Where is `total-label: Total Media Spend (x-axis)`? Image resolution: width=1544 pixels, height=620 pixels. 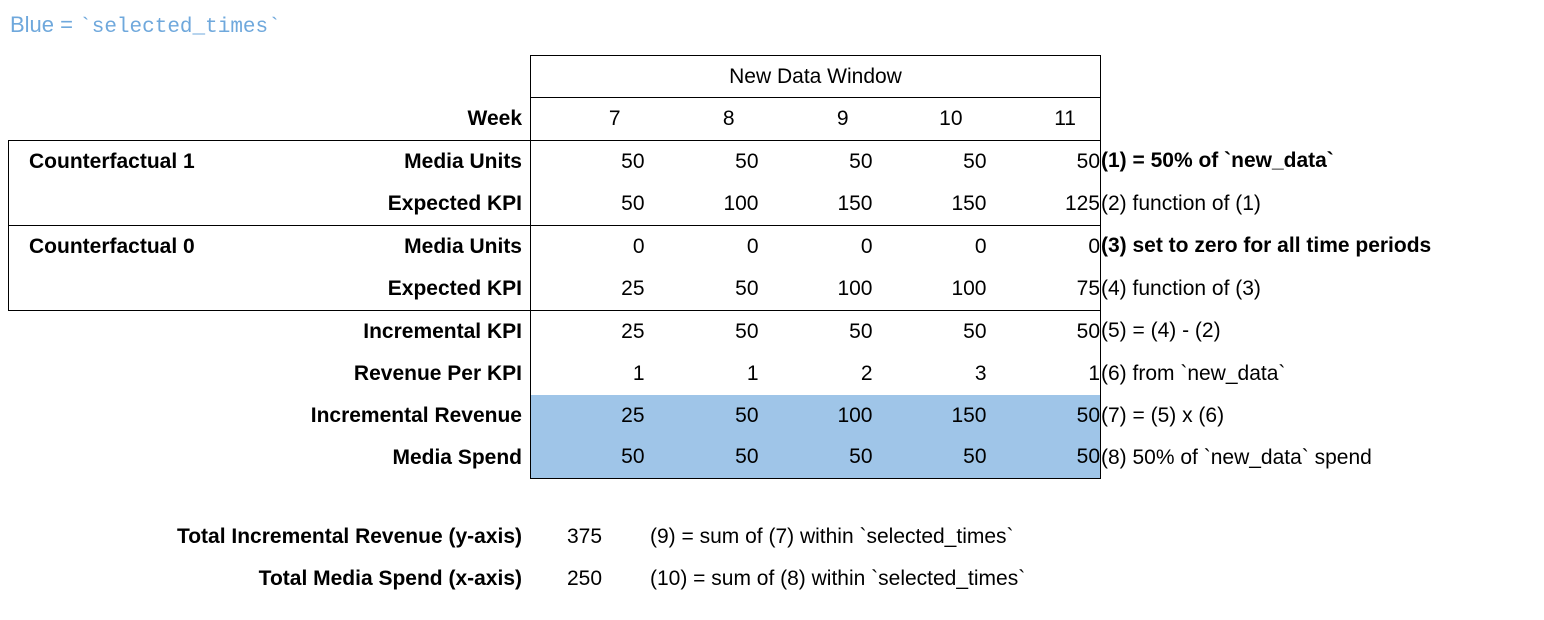
total-label: Total Media Spend (x-axis) is located at coordinates (390, 578).